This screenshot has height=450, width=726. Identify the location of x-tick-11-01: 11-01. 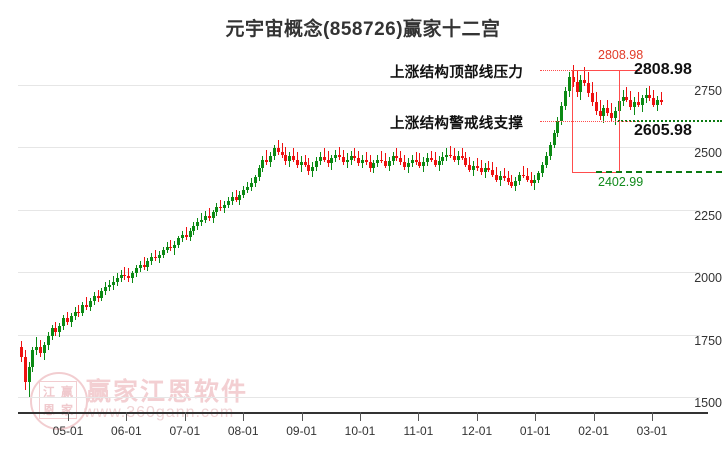
(418, 431).